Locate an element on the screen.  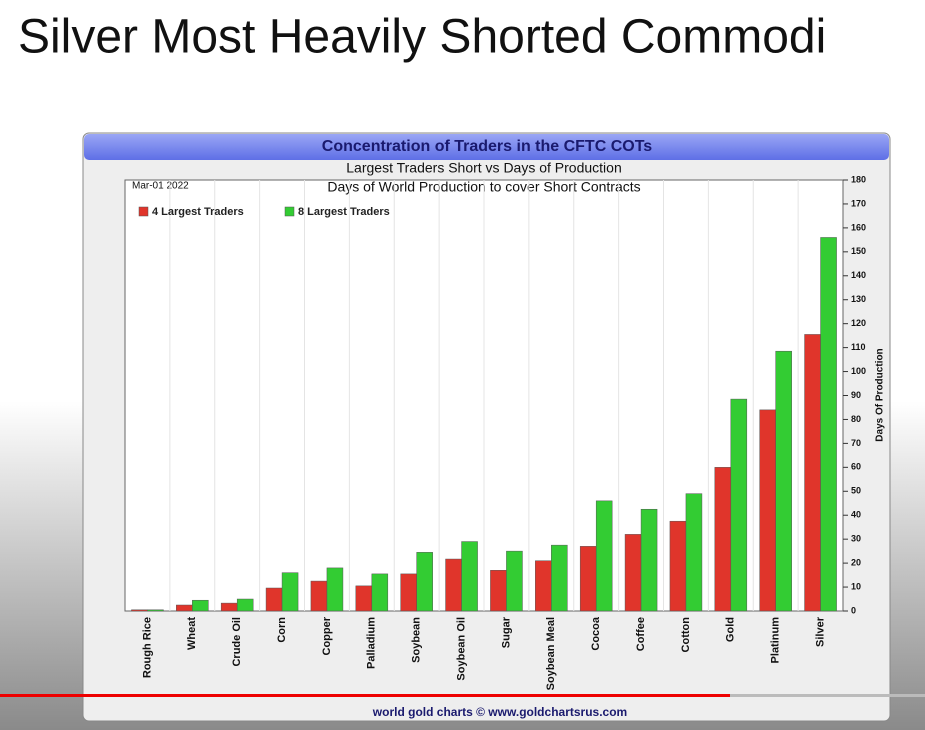
y-tick-label: 150 is located at coordinates (858, 251).